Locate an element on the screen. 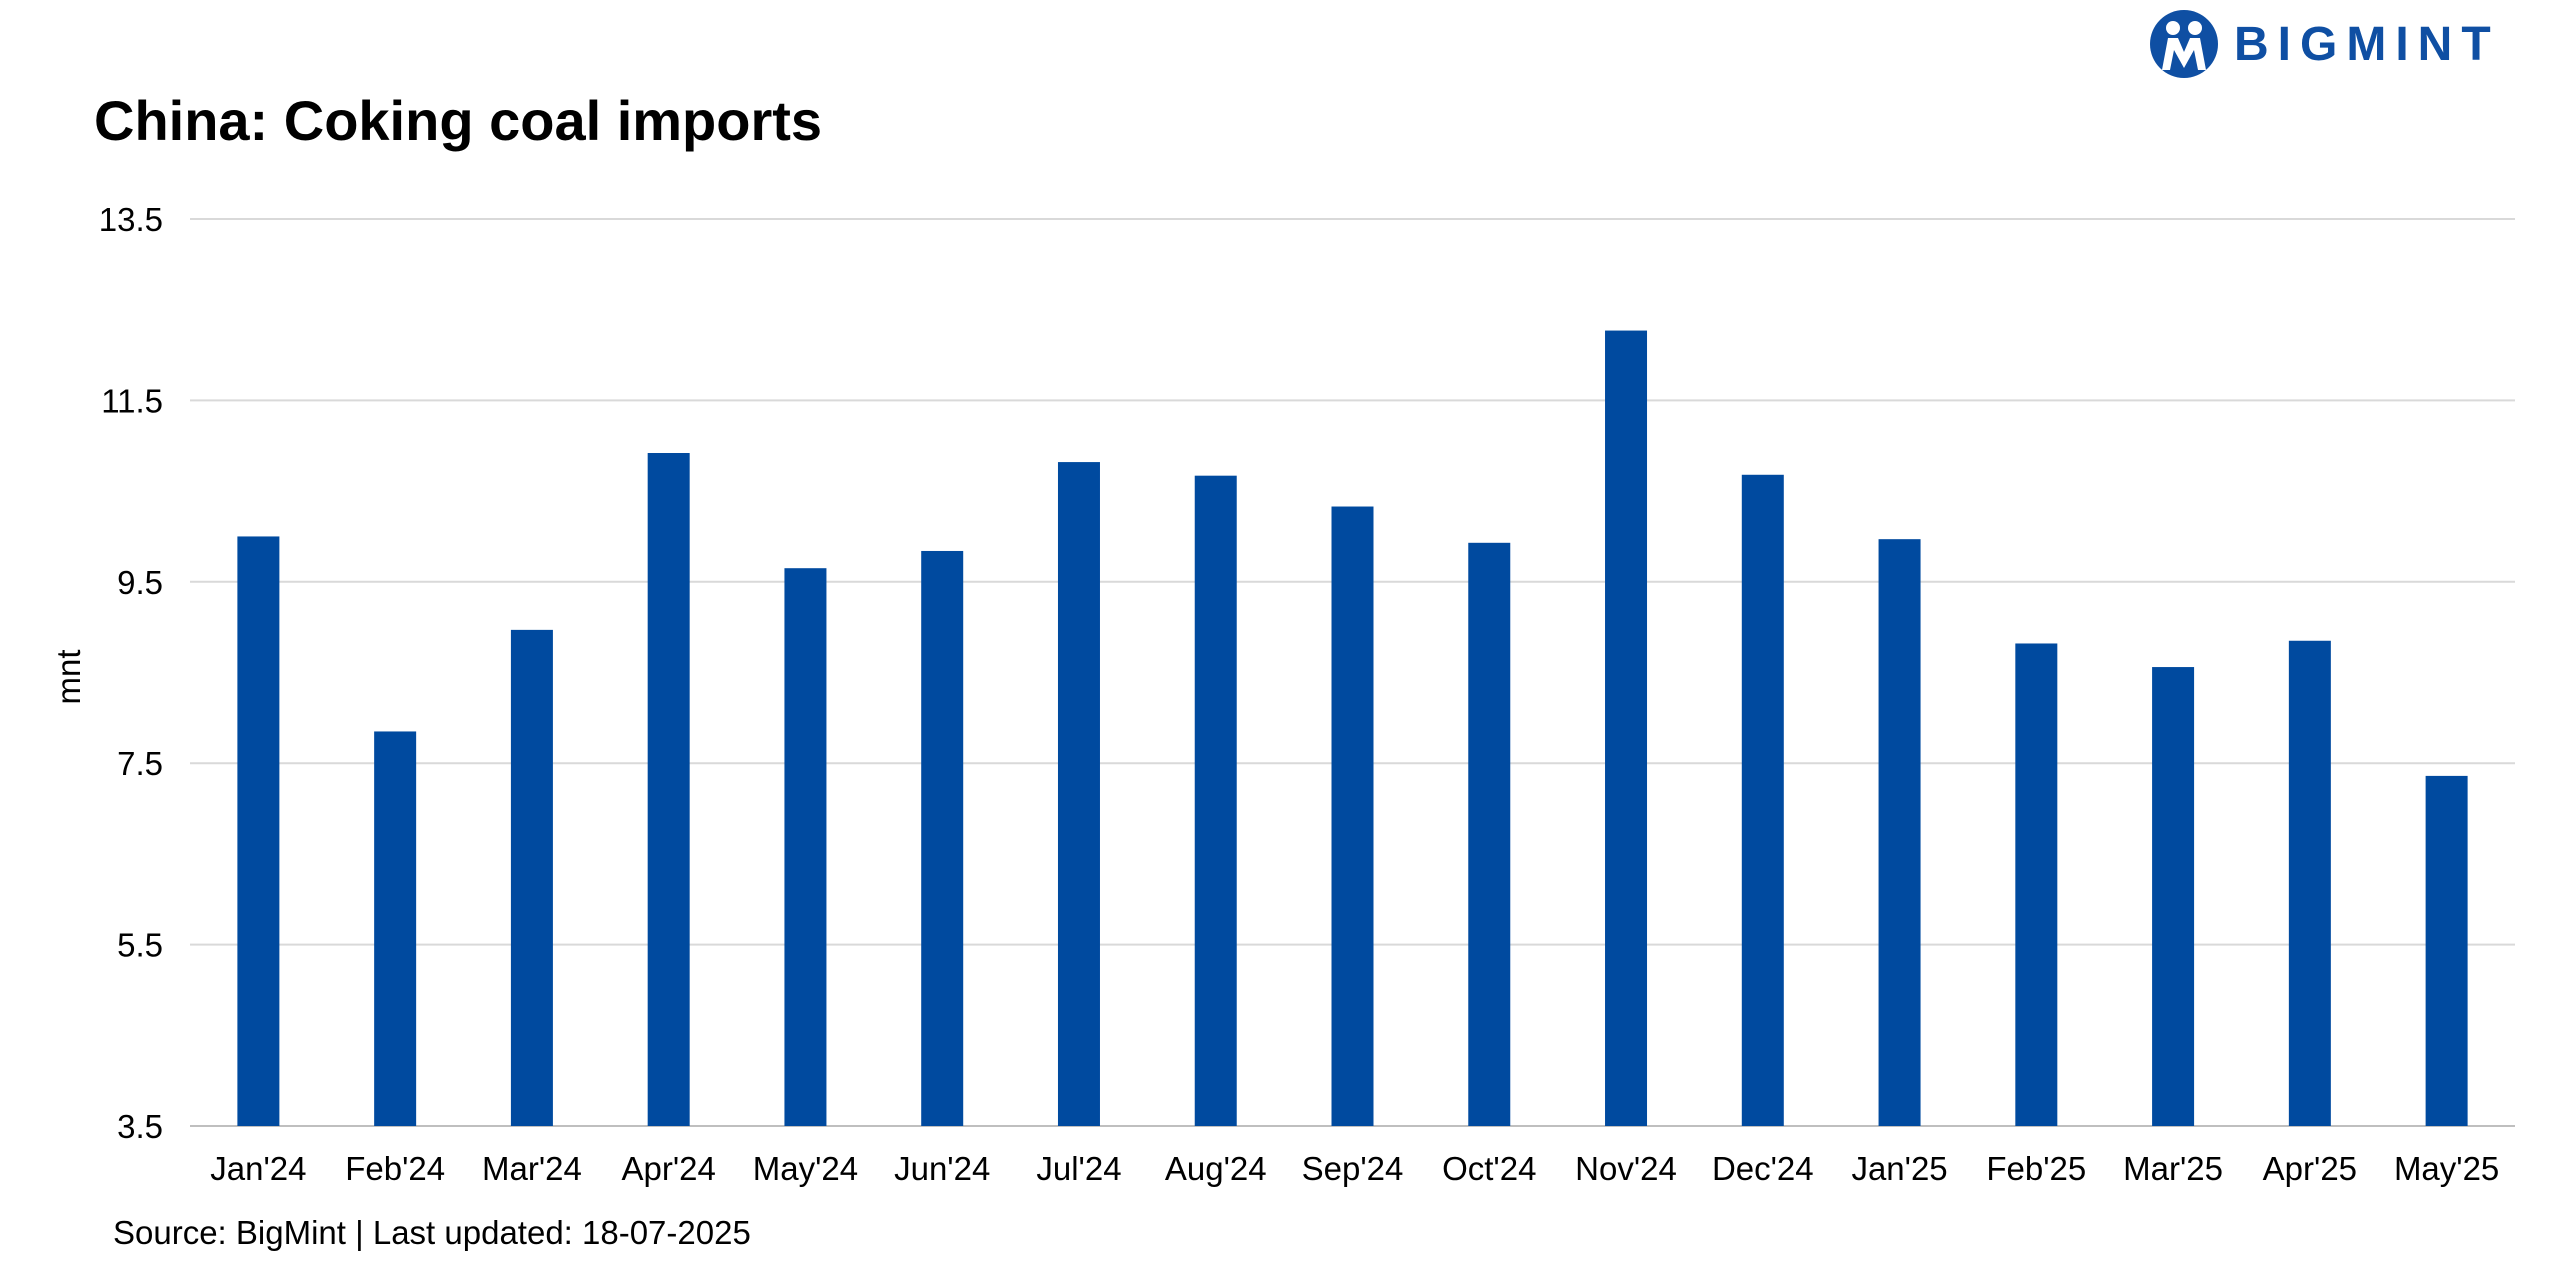  bigmint-logo: BIGMINT is located at coordinates (2338, 44).